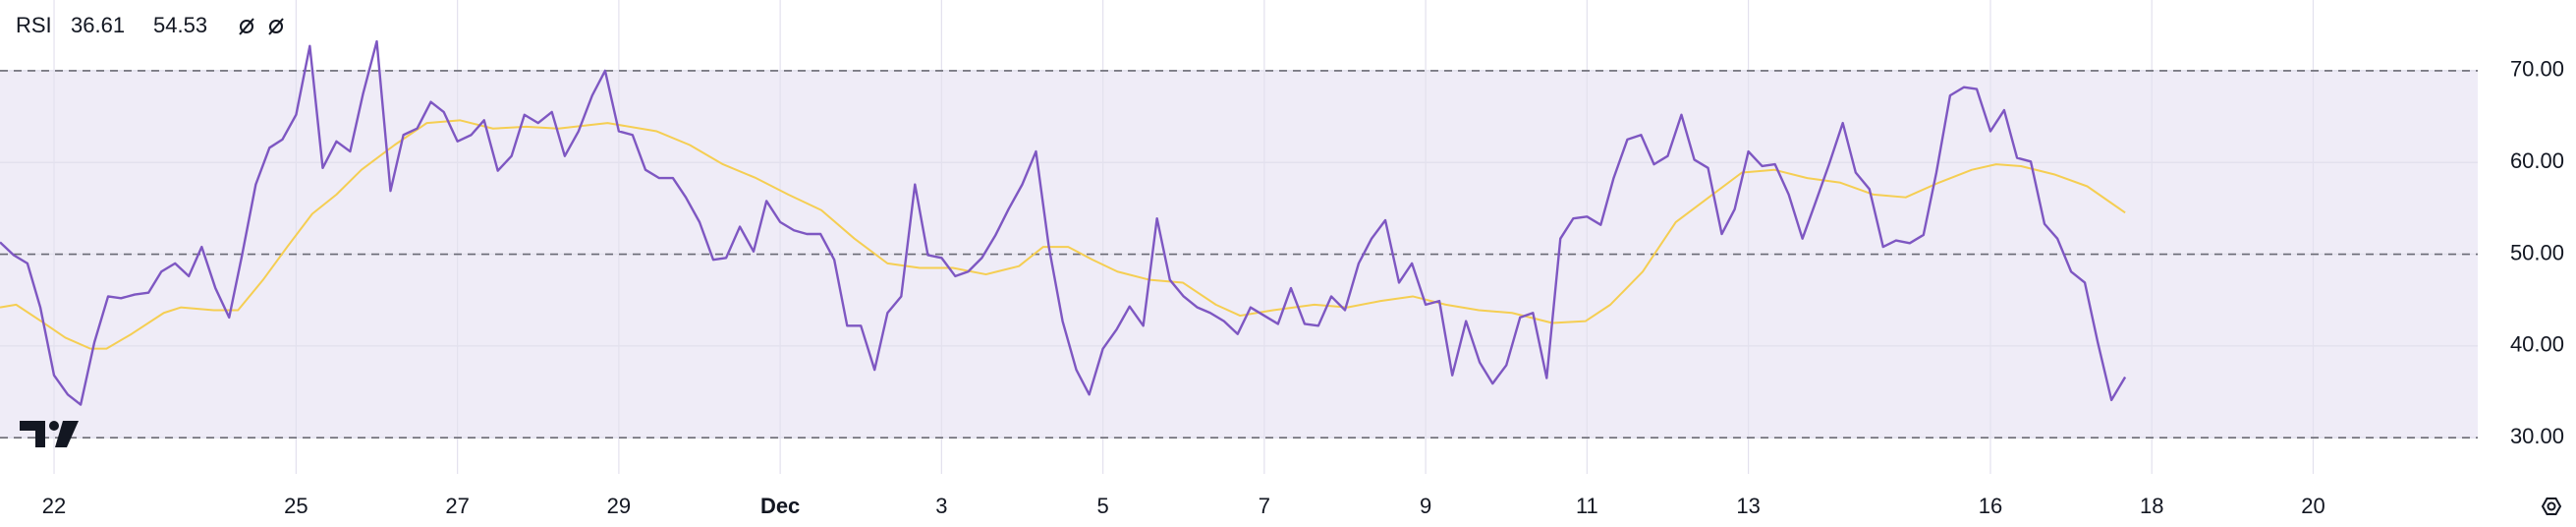  I want to click on x-tick-label: 9, so click(1425, 506).